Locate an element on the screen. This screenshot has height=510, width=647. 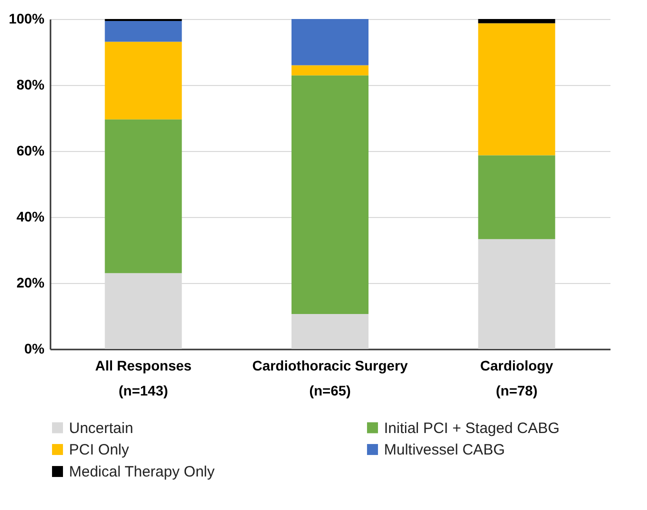
y-tick-label: 0% is located at coordinates (35, 348).